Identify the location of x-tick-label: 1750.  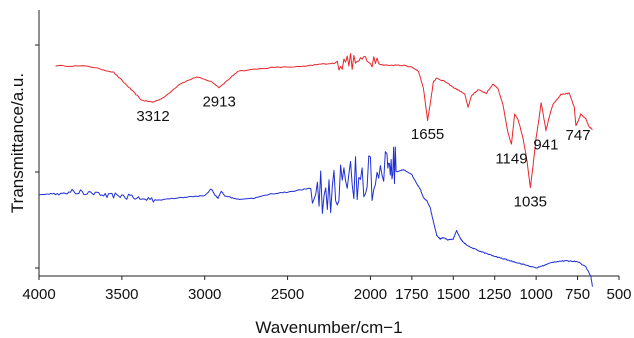
(411, 294).